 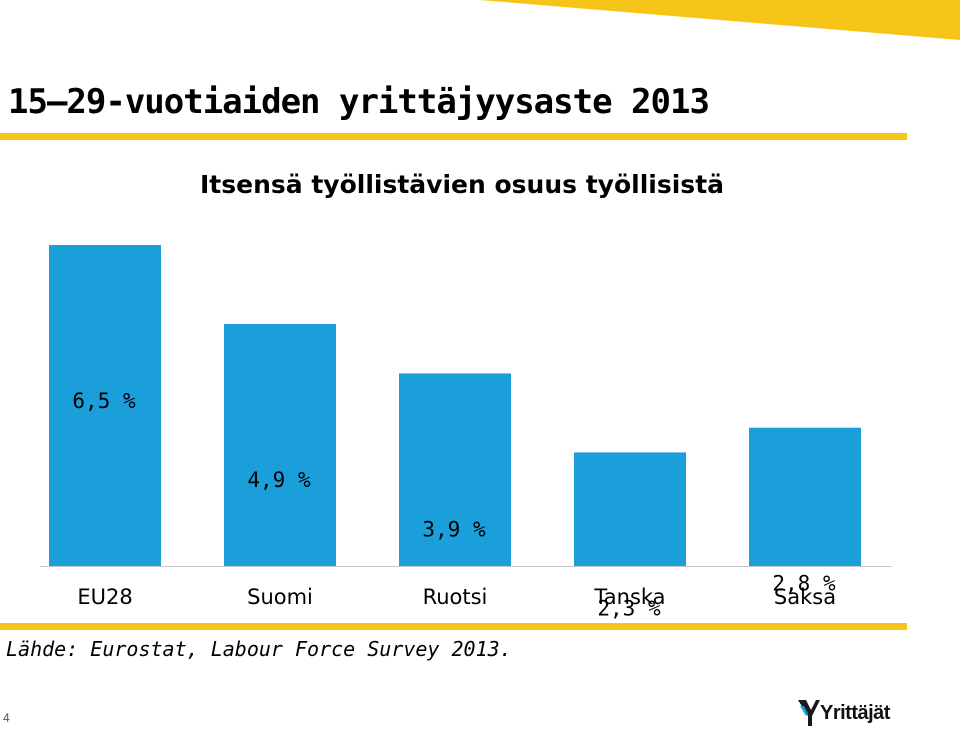 What do you see at coordinates (629, 608) in the screenshot?
I see `value-label: 2,3 %` at bounding box center [629, 608].